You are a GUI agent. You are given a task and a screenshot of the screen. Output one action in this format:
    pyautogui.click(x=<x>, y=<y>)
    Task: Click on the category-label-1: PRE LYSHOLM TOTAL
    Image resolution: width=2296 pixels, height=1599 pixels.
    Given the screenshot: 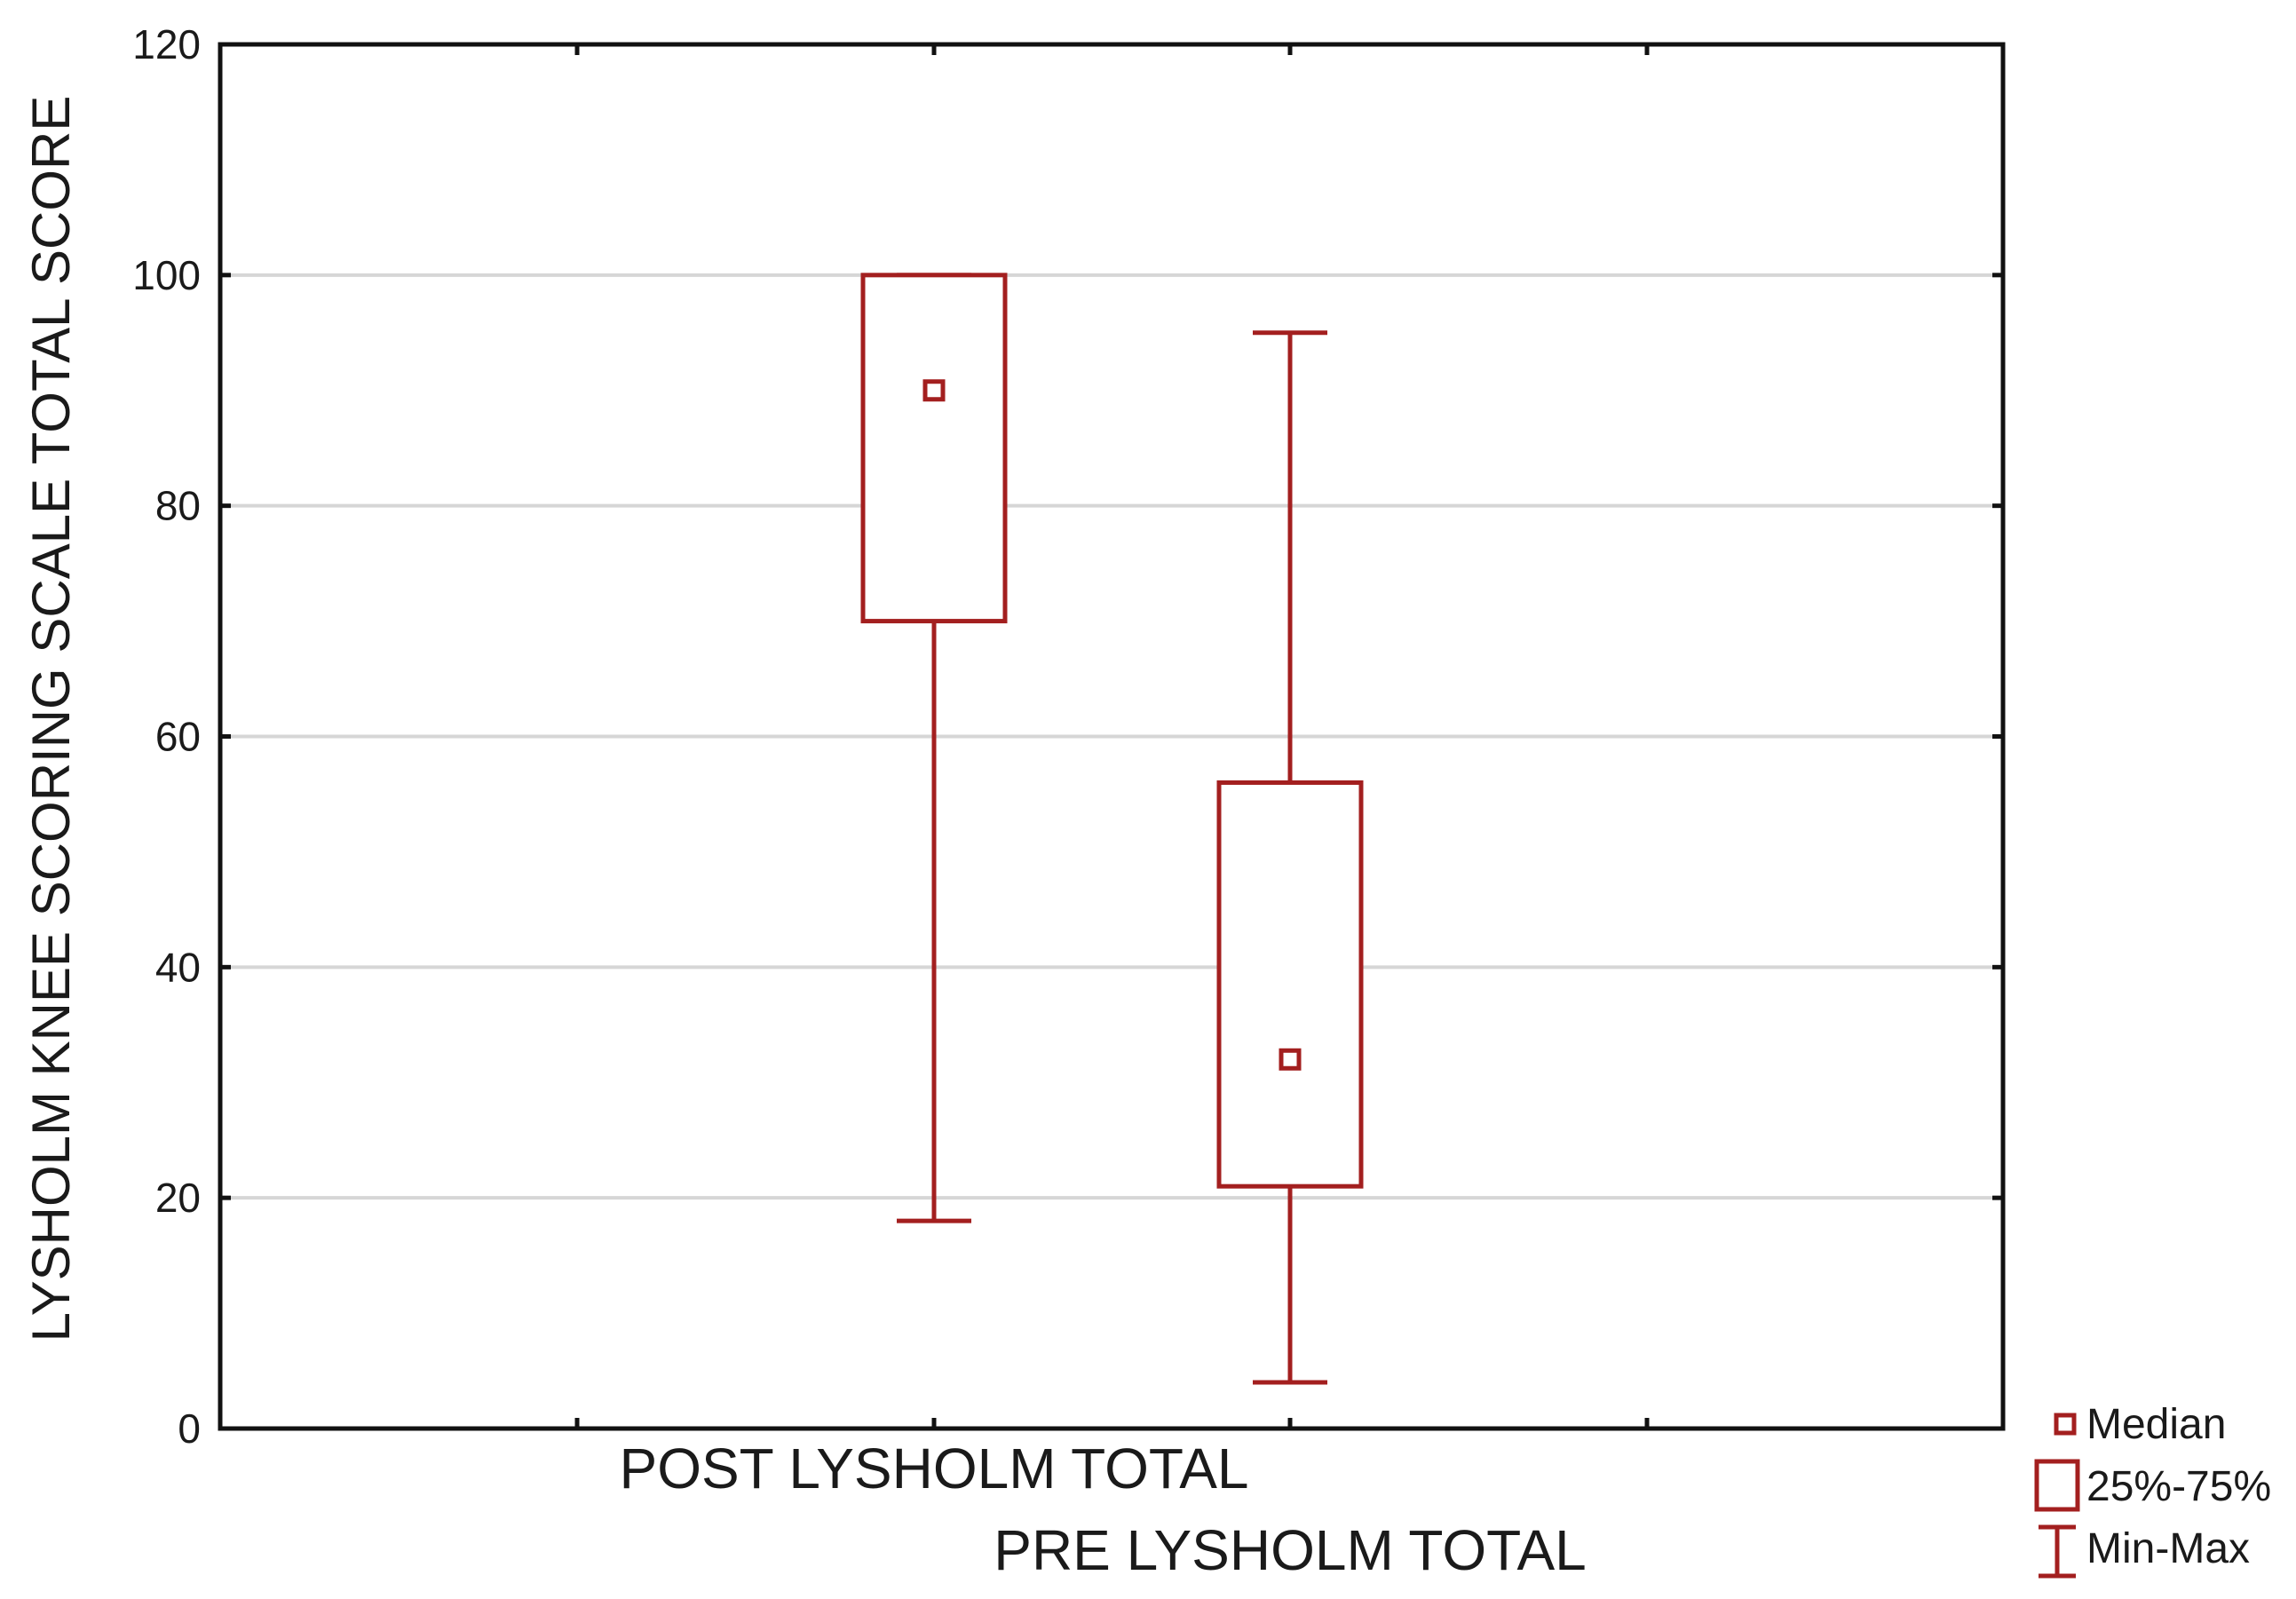 What is the action you would take?
    pyautogui.click(x=1290, y=1550)
    